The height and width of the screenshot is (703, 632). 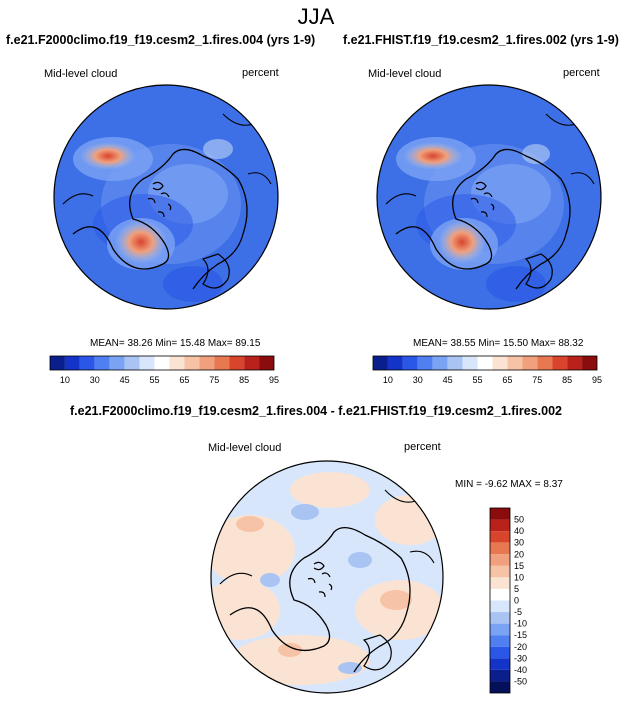 I want to click on colorbar-diff-tick-label: -5, so click(x=518, y=612).